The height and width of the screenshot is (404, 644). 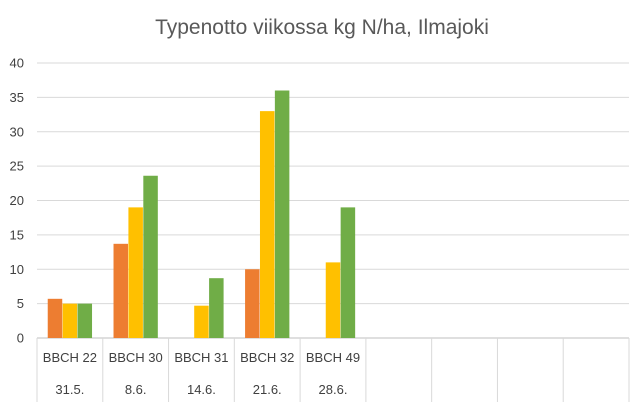 What do you see at coordinates (136, 389) in the screenshot?
I see `category-date-label: 8.6.` at bounding box center [136, 389].